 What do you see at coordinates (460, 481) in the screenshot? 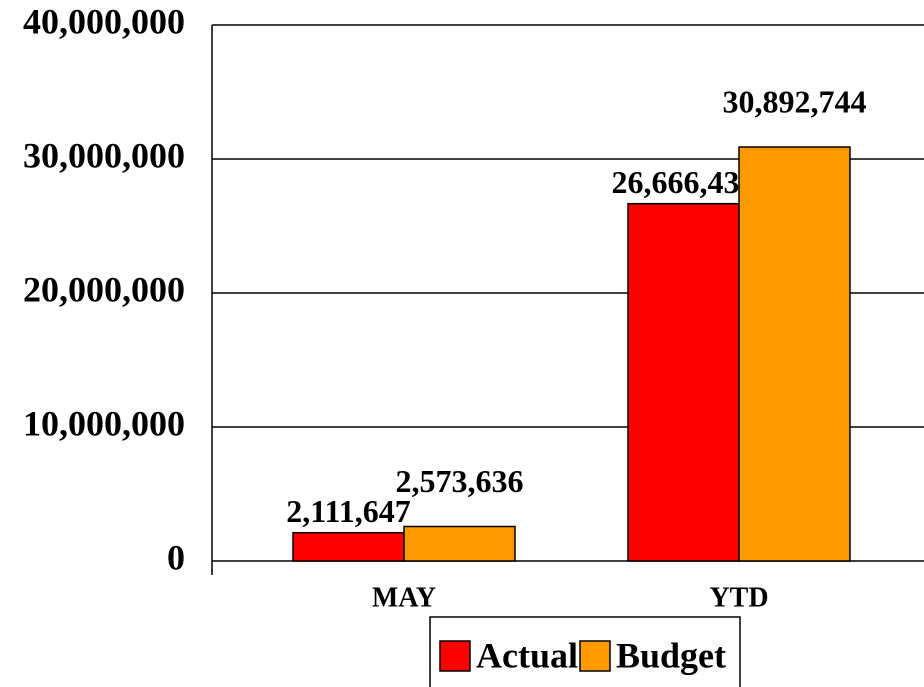
I see `data-label: 2,573,636` at bounding box center [460, 481].